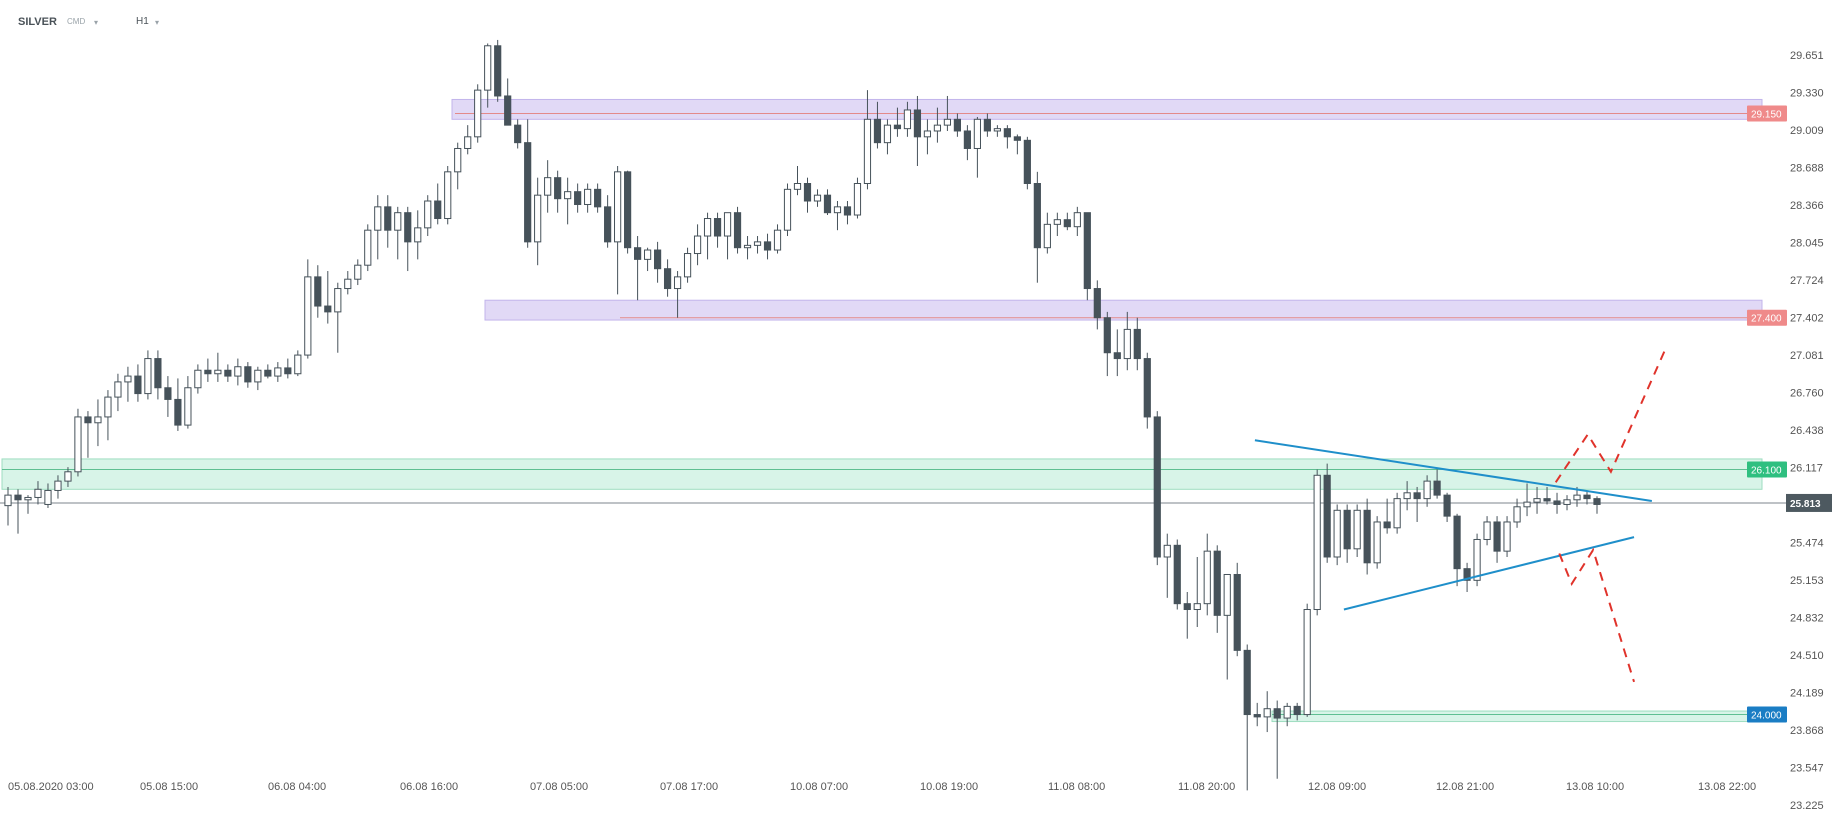 The image size is (1847, 828). What do you see at coordinates (1076, 787) in the screenshot?
I see `x-axis-label: 11.08 08:00` at bounding box center [1076, 787].